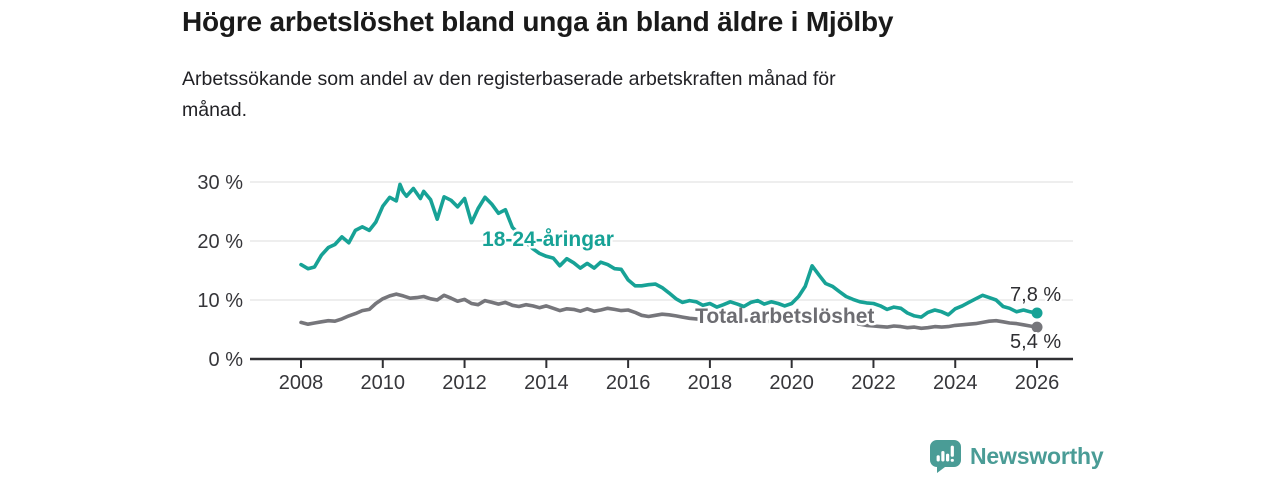 The height and width of the screenshot is (480, 1280). What do you see at coordinates (1035, 295) in the screenshot?
I see `series-end-value-young: 7,8 %` at bounding box center [1035, 295].